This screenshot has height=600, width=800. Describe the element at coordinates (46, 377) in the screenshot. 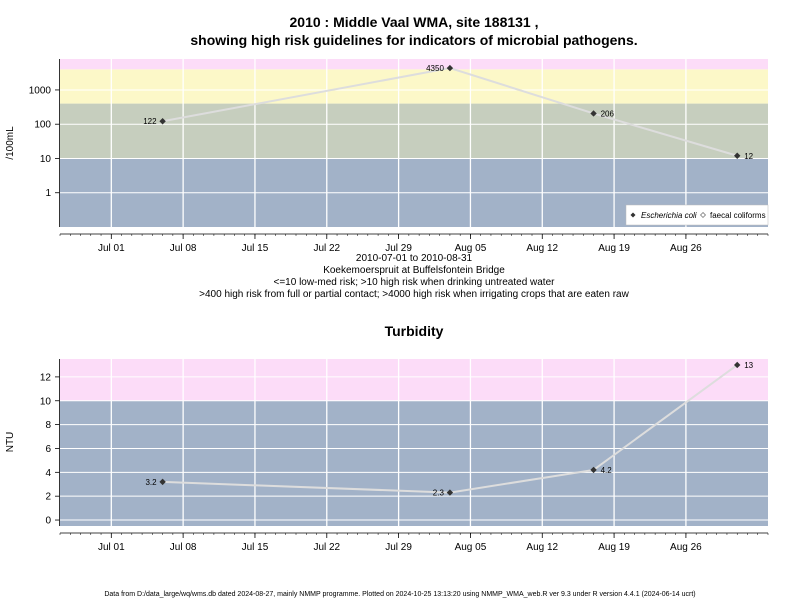

I see `y-tick-label-6: 12` at that location.